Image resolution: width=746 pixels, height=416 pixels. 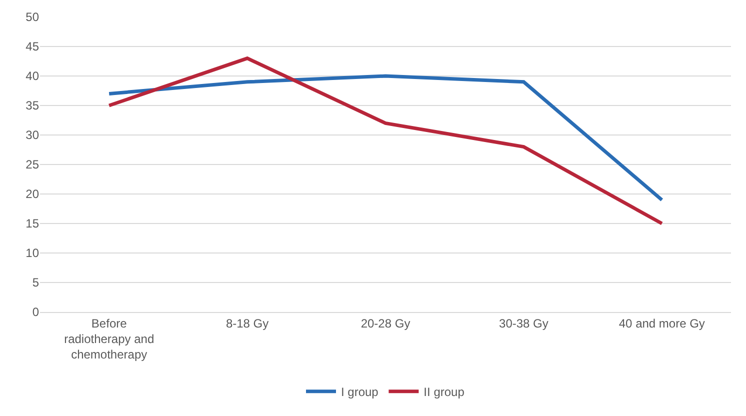 What do you see at coordinates (33, 223) in the screenshot?
I see `y-tick-label: 15` at bounding box center [33, 223].